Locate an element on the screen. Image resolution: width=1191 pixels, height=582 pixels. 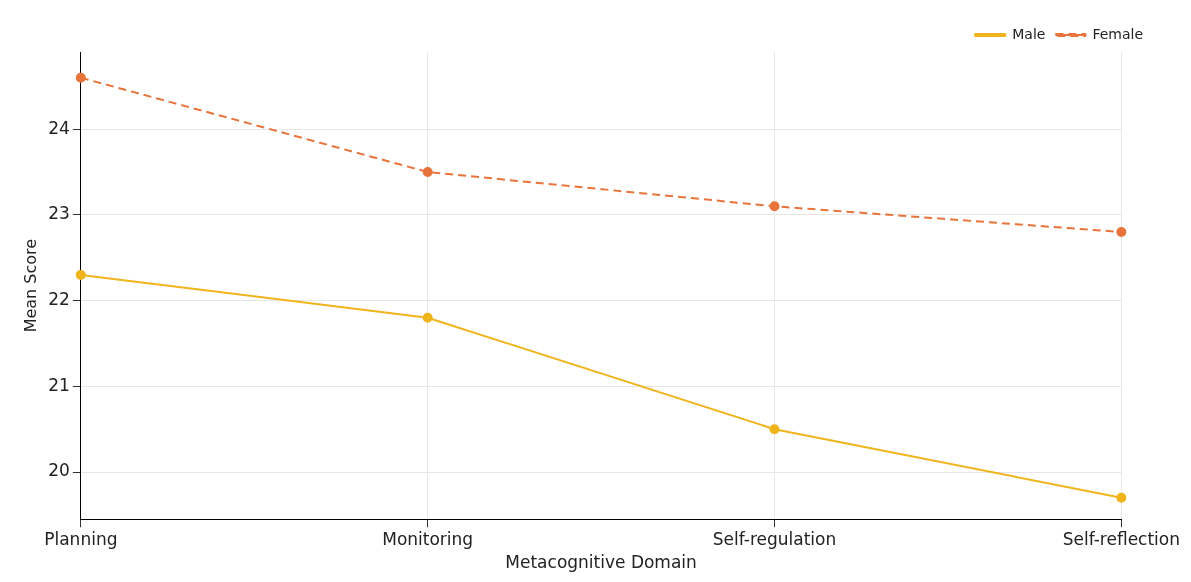
x-tick-label: Self-regulation is located at coordinates (774, 538).